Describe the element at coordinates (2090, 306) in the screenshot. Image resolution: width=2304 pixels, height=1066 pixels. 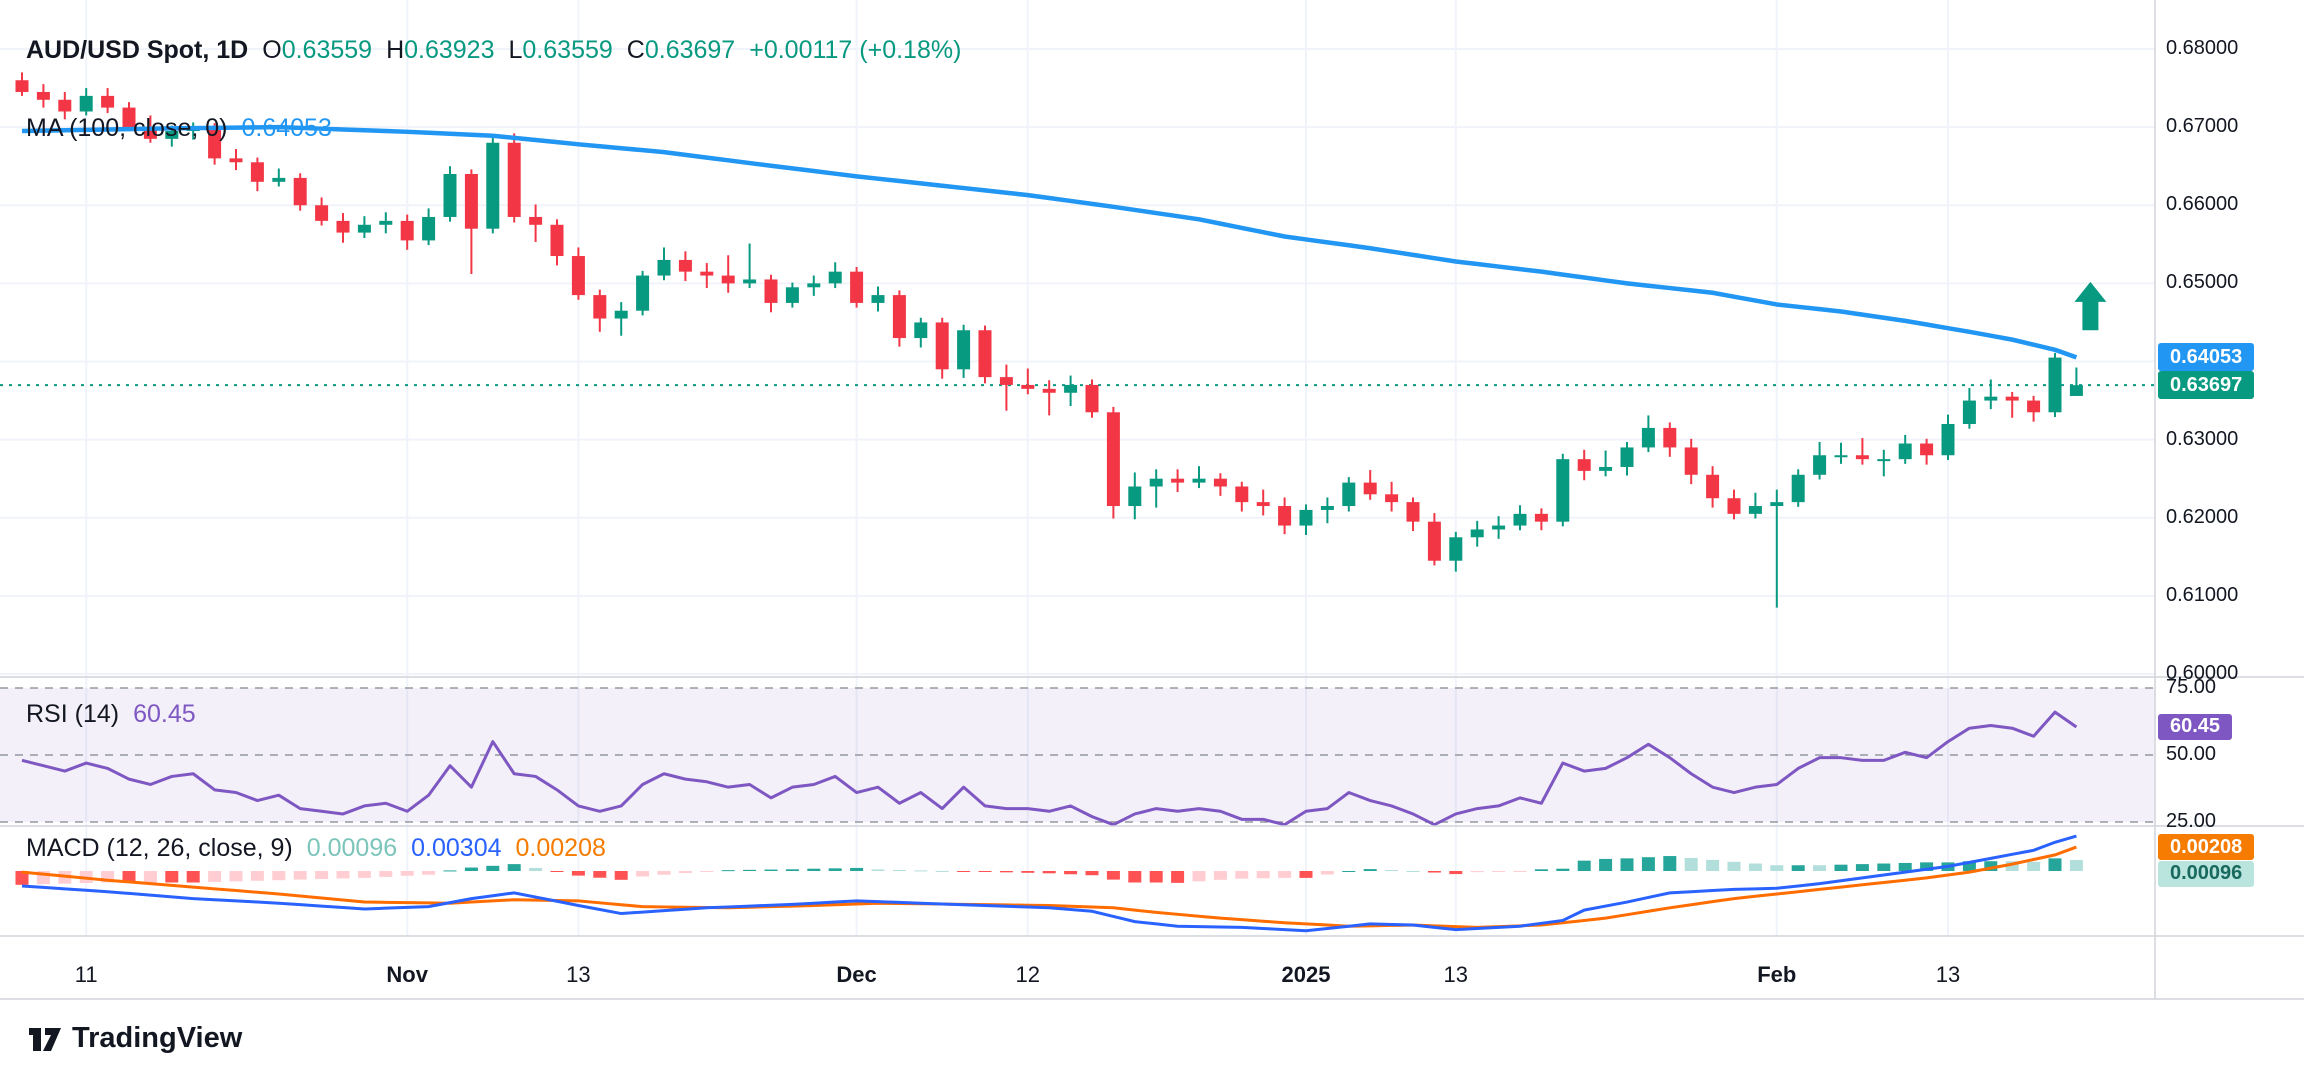
I see `up-arrow-annotation` at that location.